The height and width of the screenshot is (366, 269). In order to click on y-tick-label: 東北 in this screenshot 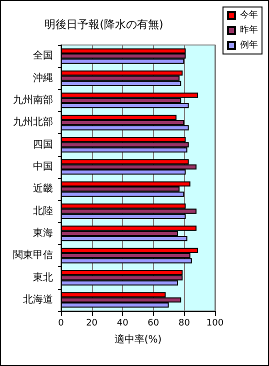, I will do `click(43, 277)`.